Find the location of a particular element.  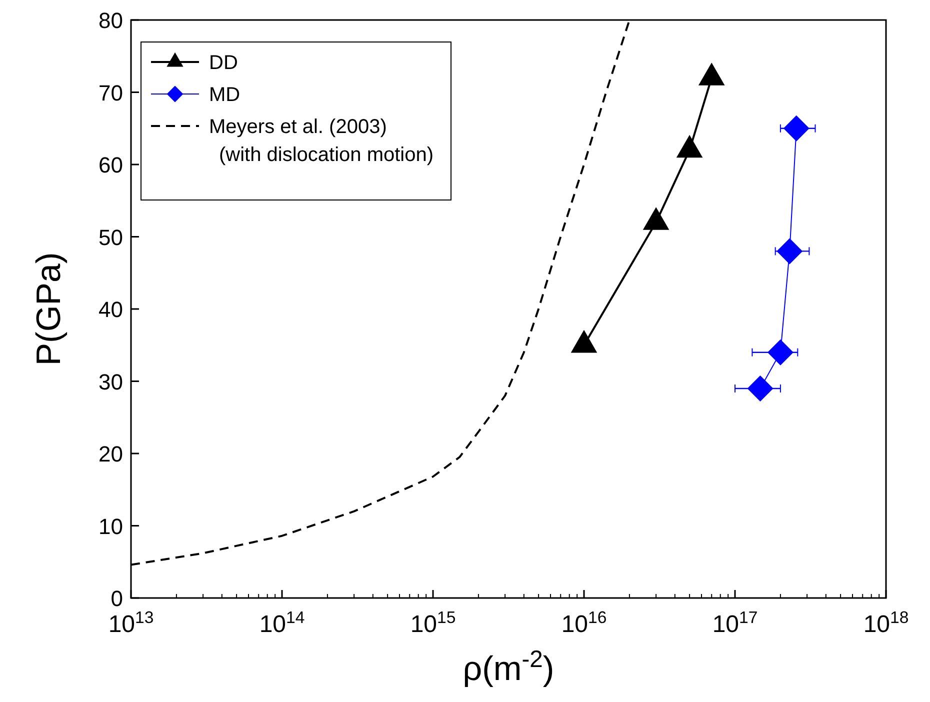

legend-label: DD is located at coordinates (223, 63).